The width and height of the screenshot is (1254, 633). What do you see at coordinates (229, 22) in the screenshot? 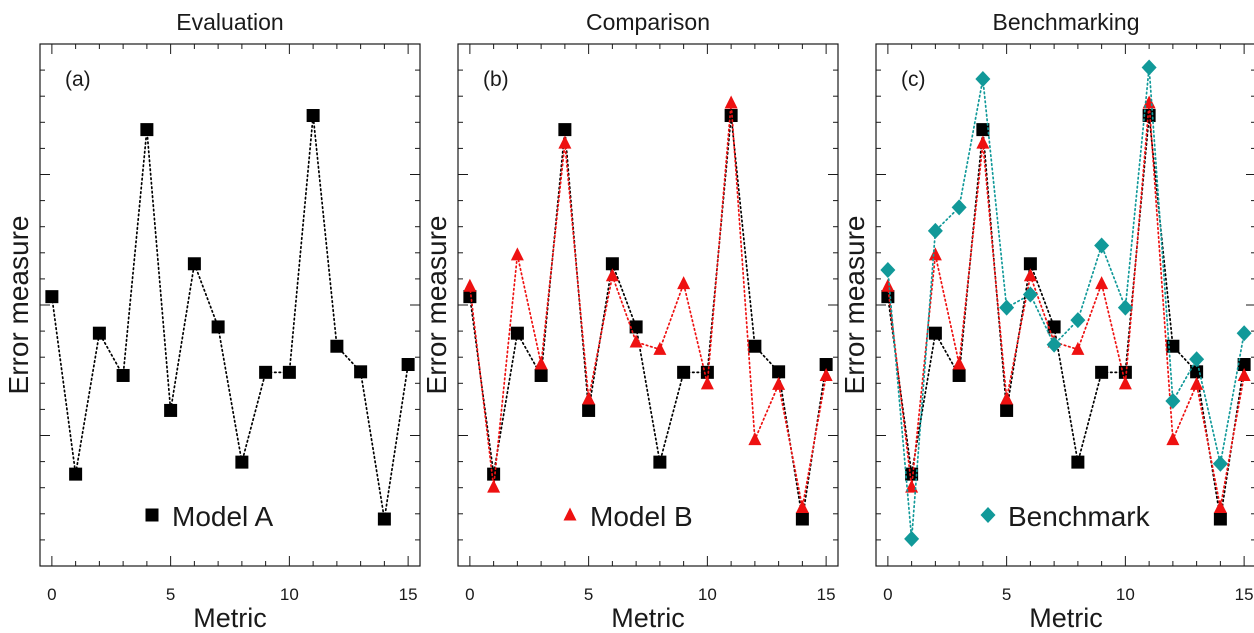
I see `panel-title: Evaluation` at bounding box center [229, 22].